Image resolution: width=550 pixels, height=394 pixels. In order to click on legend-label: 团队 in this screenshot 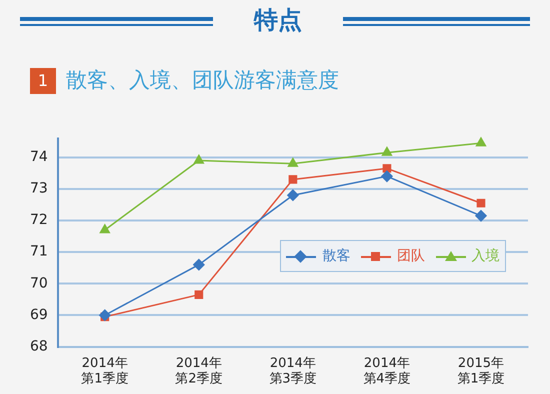, I will do `click(410, 256)`.